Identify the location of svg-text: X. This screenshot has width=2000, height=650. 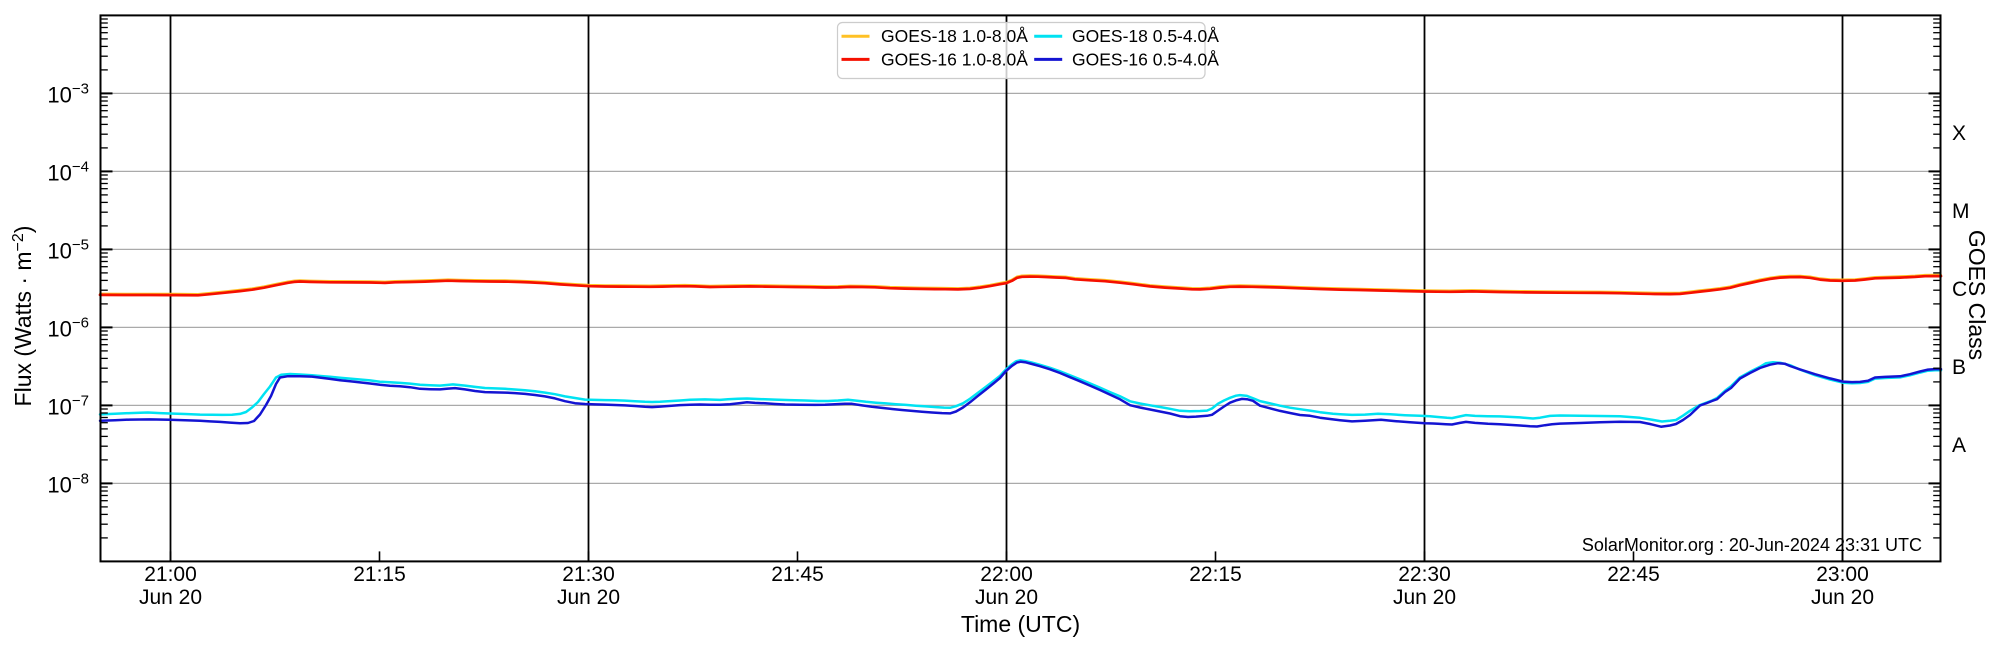
(1959, 133).